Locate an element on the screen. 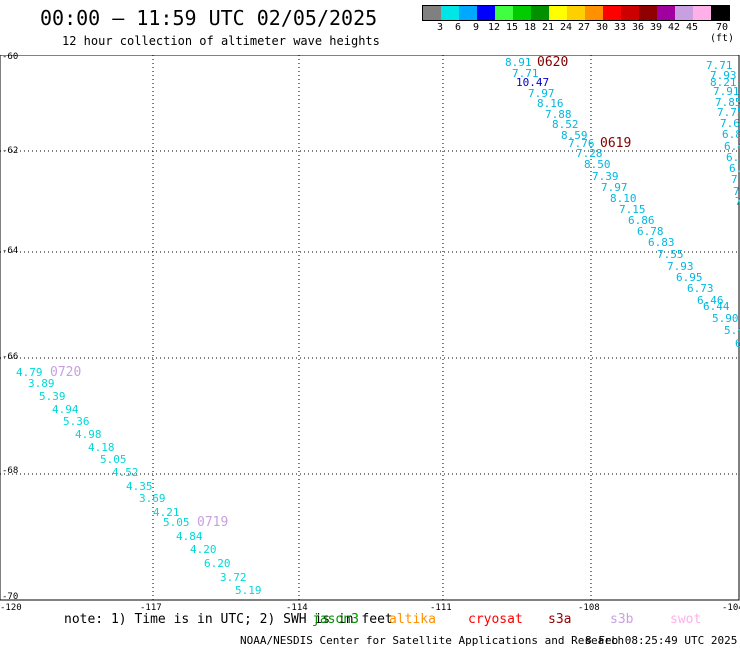 Image resolution: width=740 pixels, height=650 pixels. swh-point-label: 8.59 is located at coordinates (574, 135).